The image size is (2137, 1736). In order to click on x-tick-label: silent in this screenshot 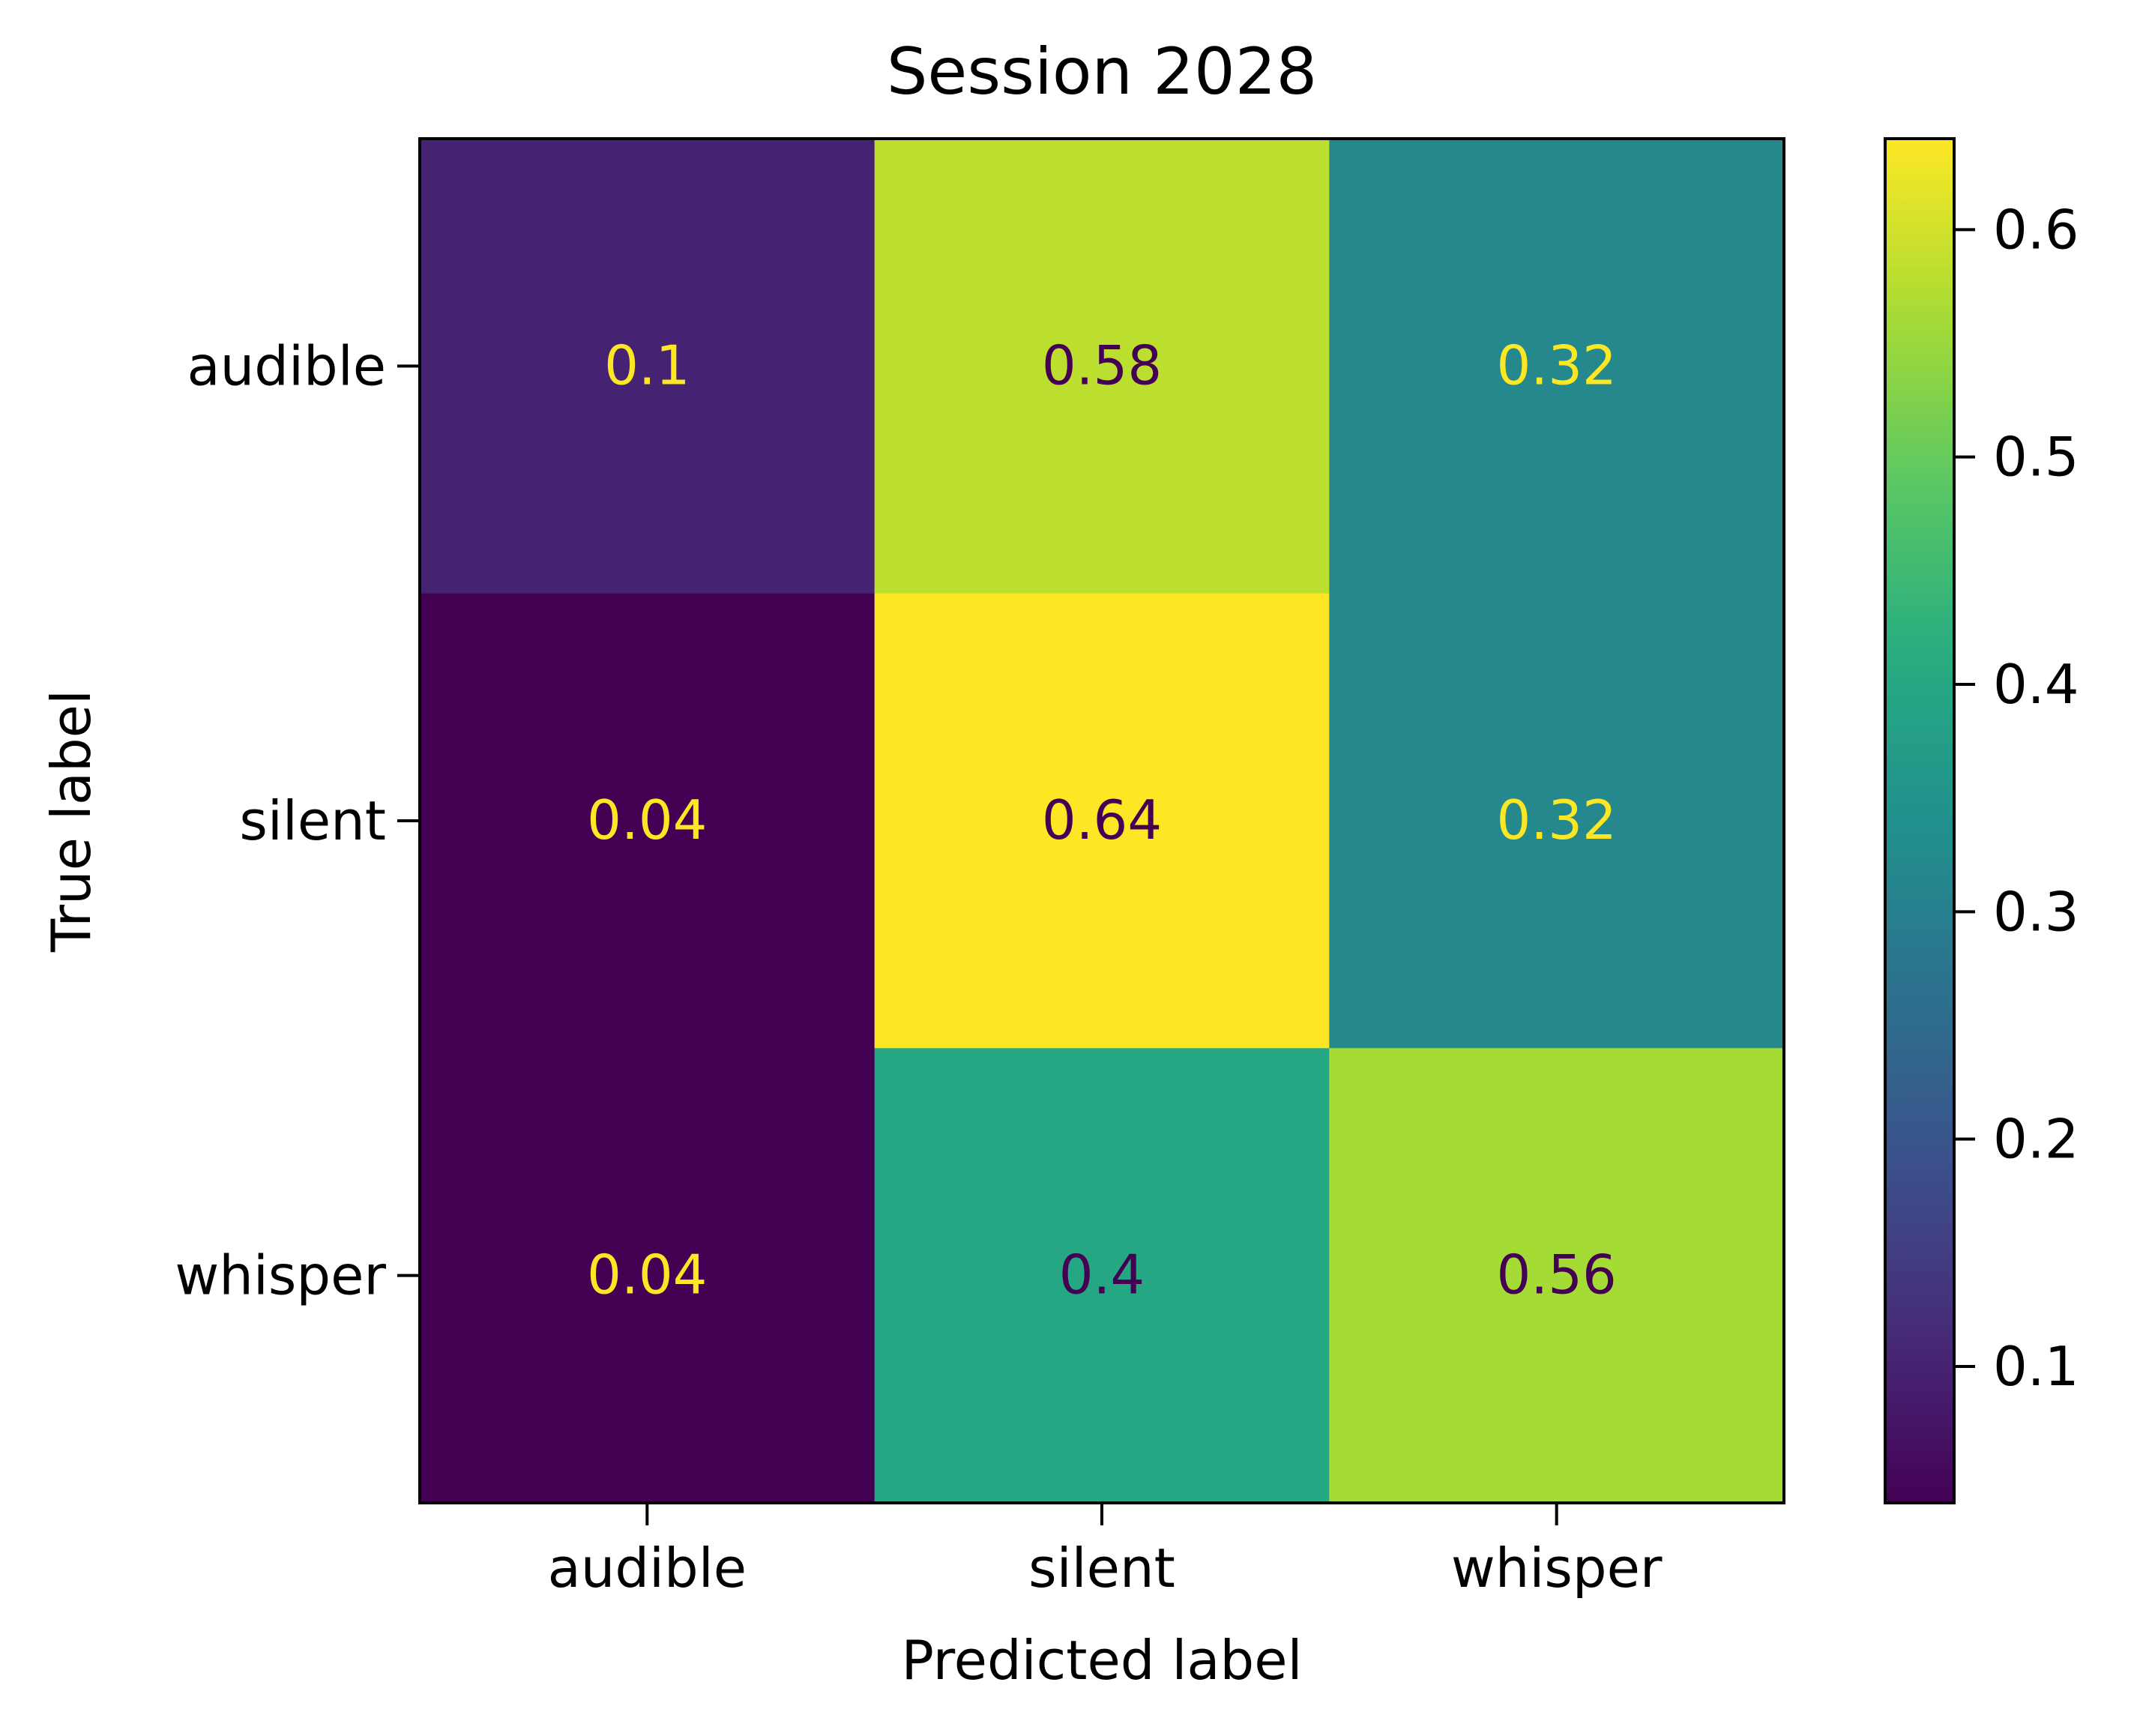, I will do `click(1101, 1569)`.